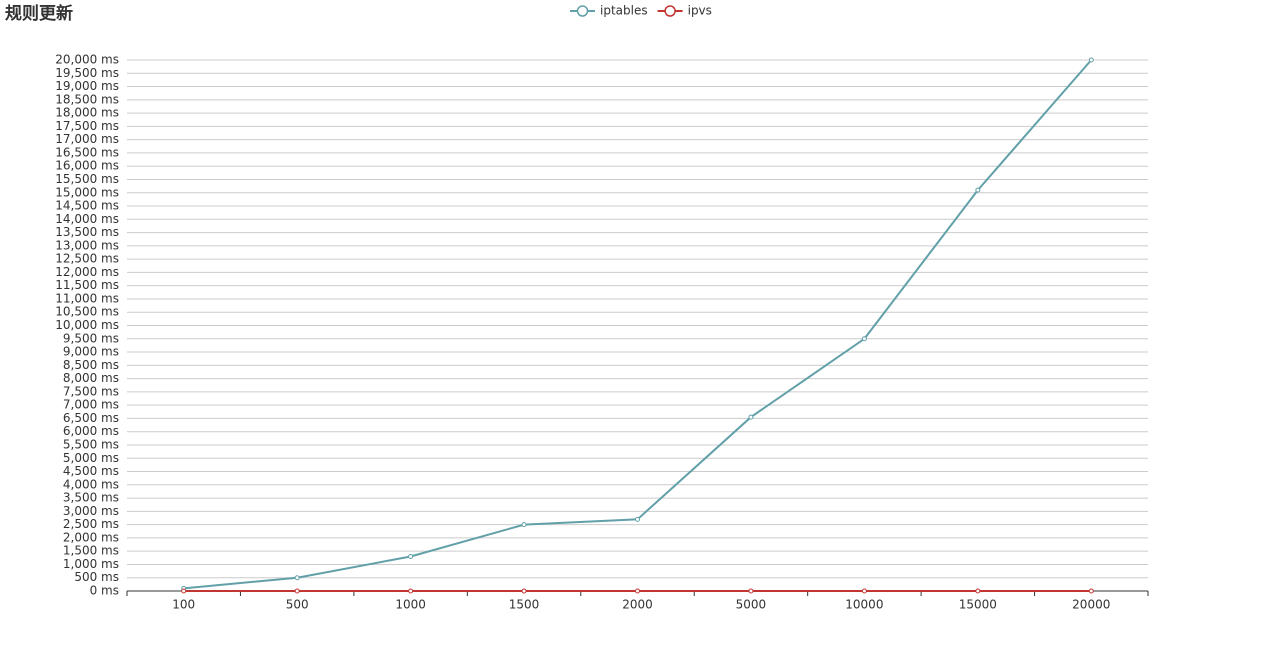 This screenshot has height=651, width=1276. What do you see at coordinates (91, 444) in the screenshot?
I see `y-tick-label: 5,500 ms` at bounding box center [91, 444].